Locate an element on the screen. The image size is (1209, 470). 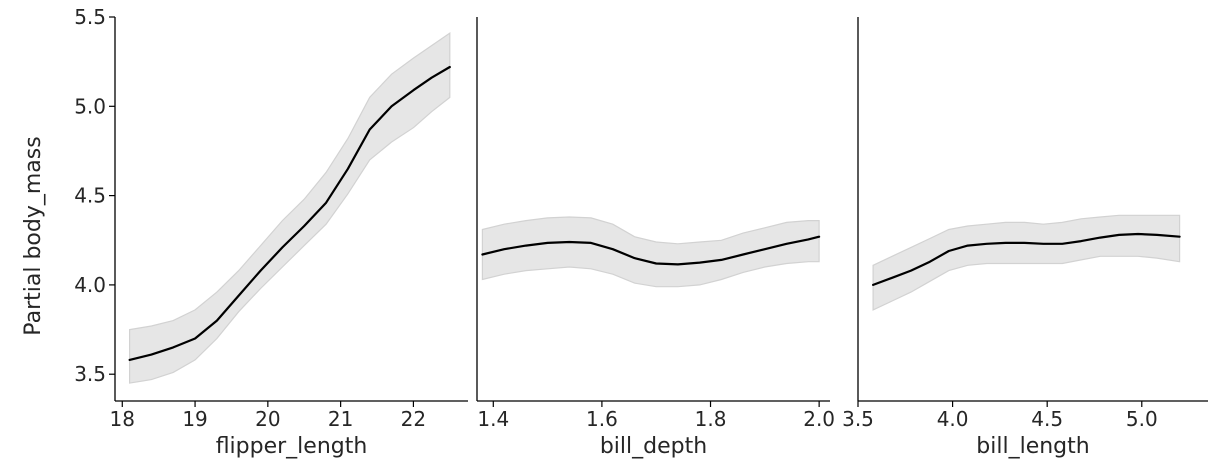
x-axis-label: flipper_length is located at coordinates (292, 446).